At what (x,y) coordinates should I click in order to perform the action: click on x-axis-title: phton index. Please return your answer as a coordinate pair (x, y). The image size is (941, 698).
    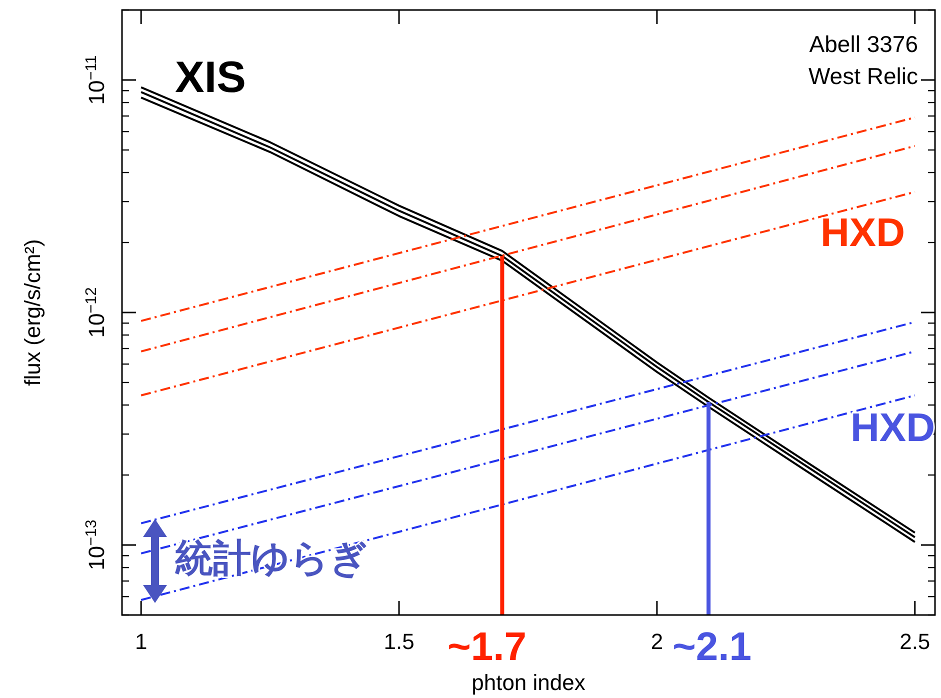
    Looking at the image, I should click on (529, 682).